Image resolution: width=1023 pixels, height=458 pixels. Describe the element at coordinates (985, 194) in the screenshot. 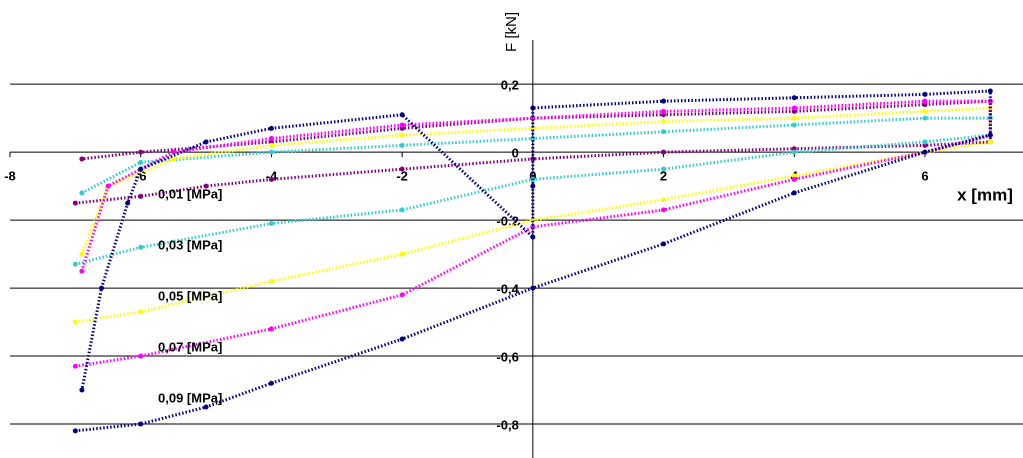

I see `x-axis-label: x [mm]` at that location.